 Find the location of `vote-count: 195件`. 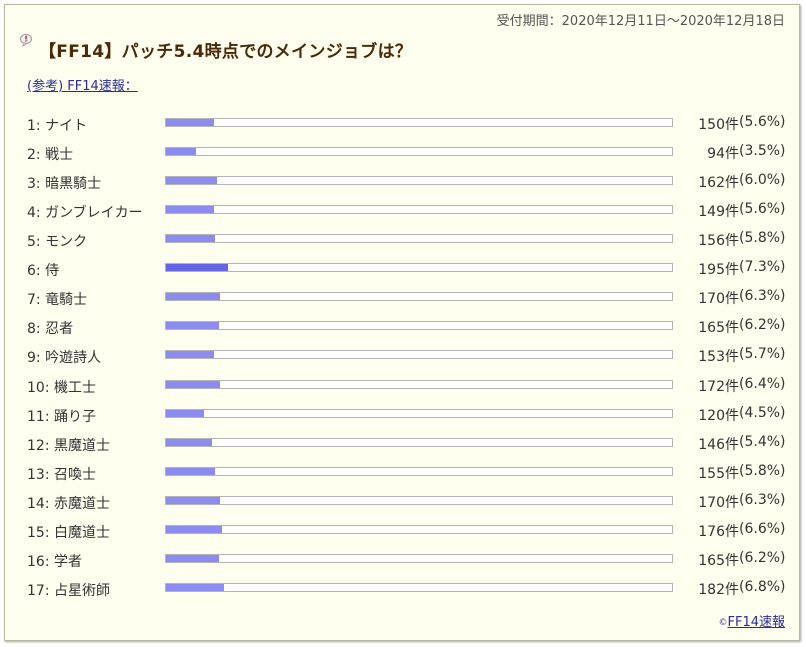

vote-count: 195件 is located at coordinates (718, 270).